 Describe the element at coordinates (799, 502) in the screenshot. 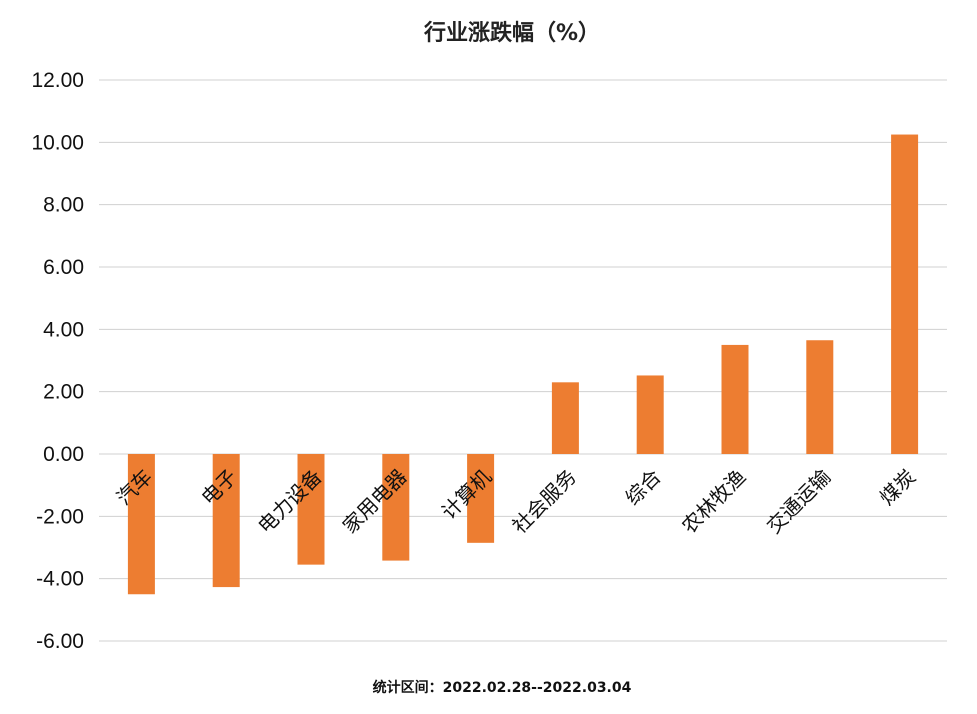

I see `category-label: 交通运输` at that location.